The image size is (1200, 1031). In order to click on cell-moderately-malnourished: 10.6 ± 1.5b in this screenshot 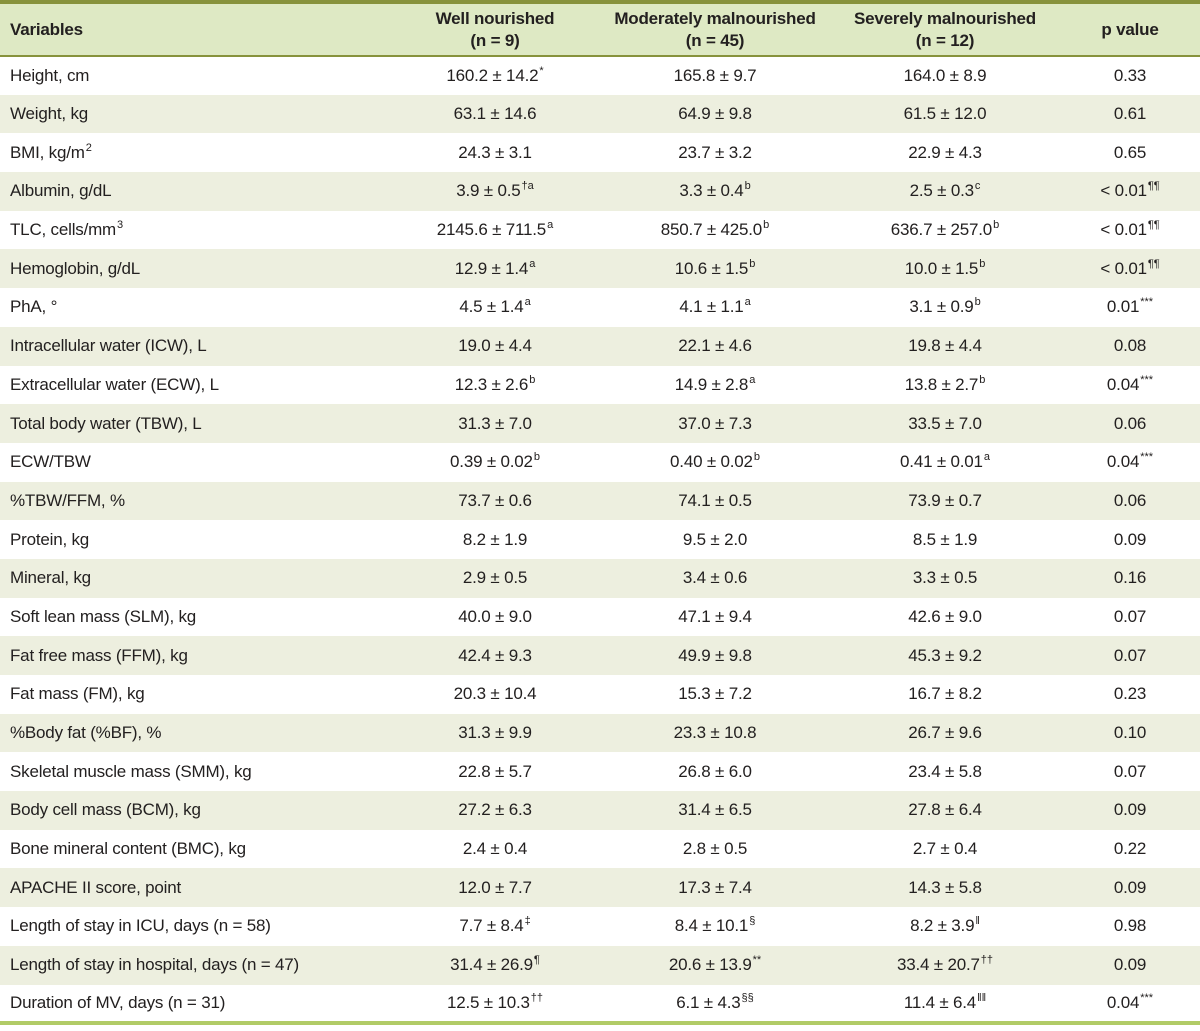, I will do `click(715, 268)`.